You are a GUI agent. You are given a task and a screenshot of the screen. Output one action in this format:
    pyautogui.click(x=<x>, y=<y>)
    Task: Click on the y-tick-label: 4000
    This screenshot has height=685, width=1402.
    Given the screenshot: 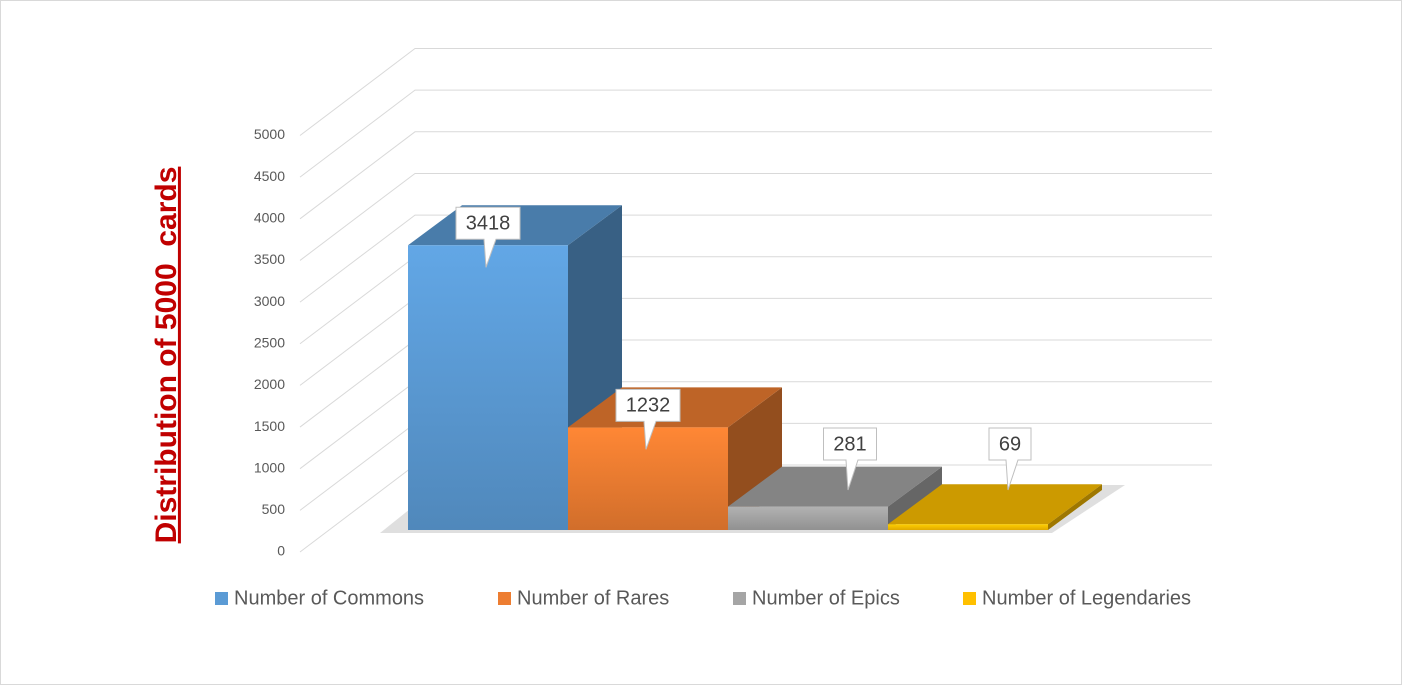 What is the action you would take?
    pyautogui.click(x=269, y=218)
    